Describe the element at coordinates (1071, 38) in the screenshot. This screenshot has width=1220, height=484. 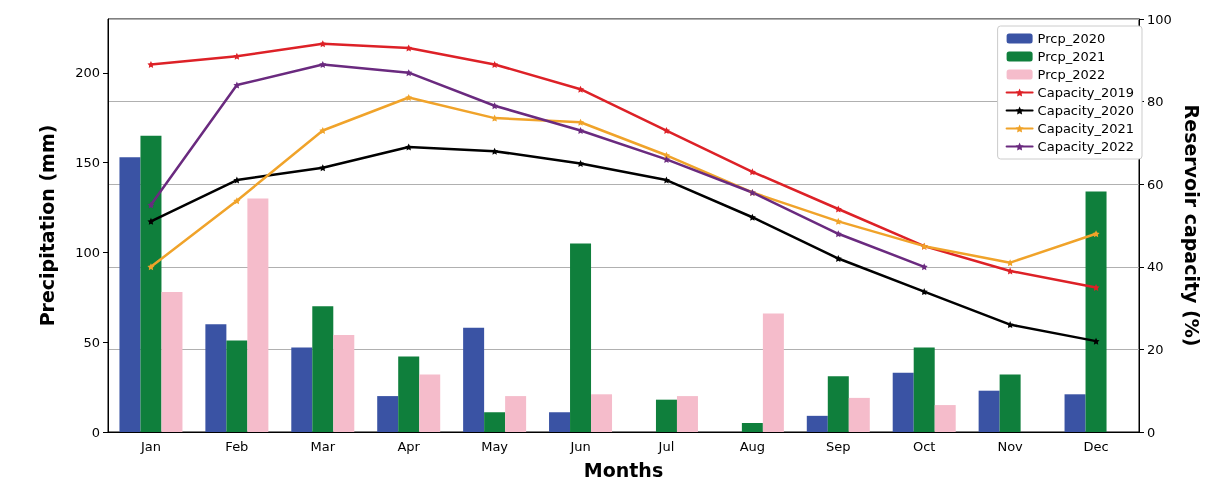
I see `legend-label: Prcp_2020` at that location.